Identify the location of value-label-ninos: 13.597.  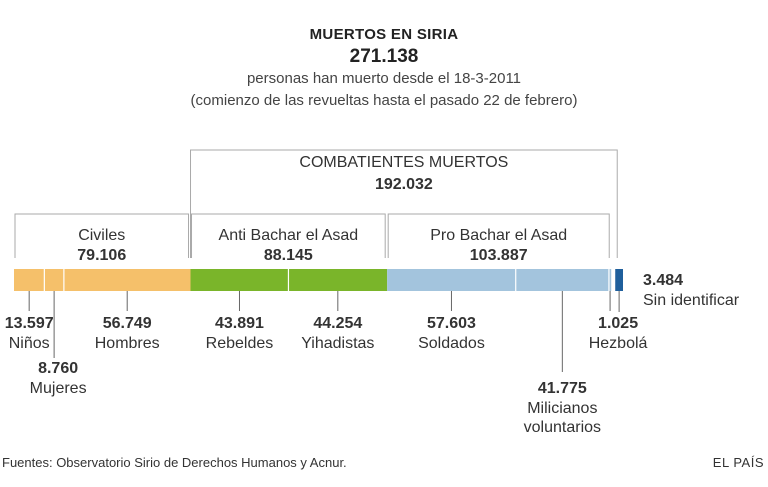
(29, 323).